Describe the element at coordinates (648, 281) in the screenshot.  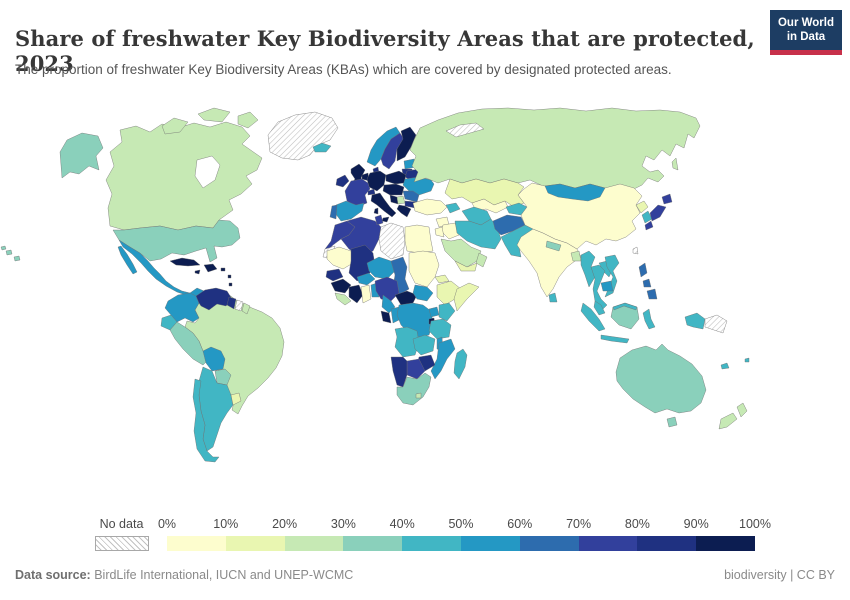
I see `country-philippines` at that location.